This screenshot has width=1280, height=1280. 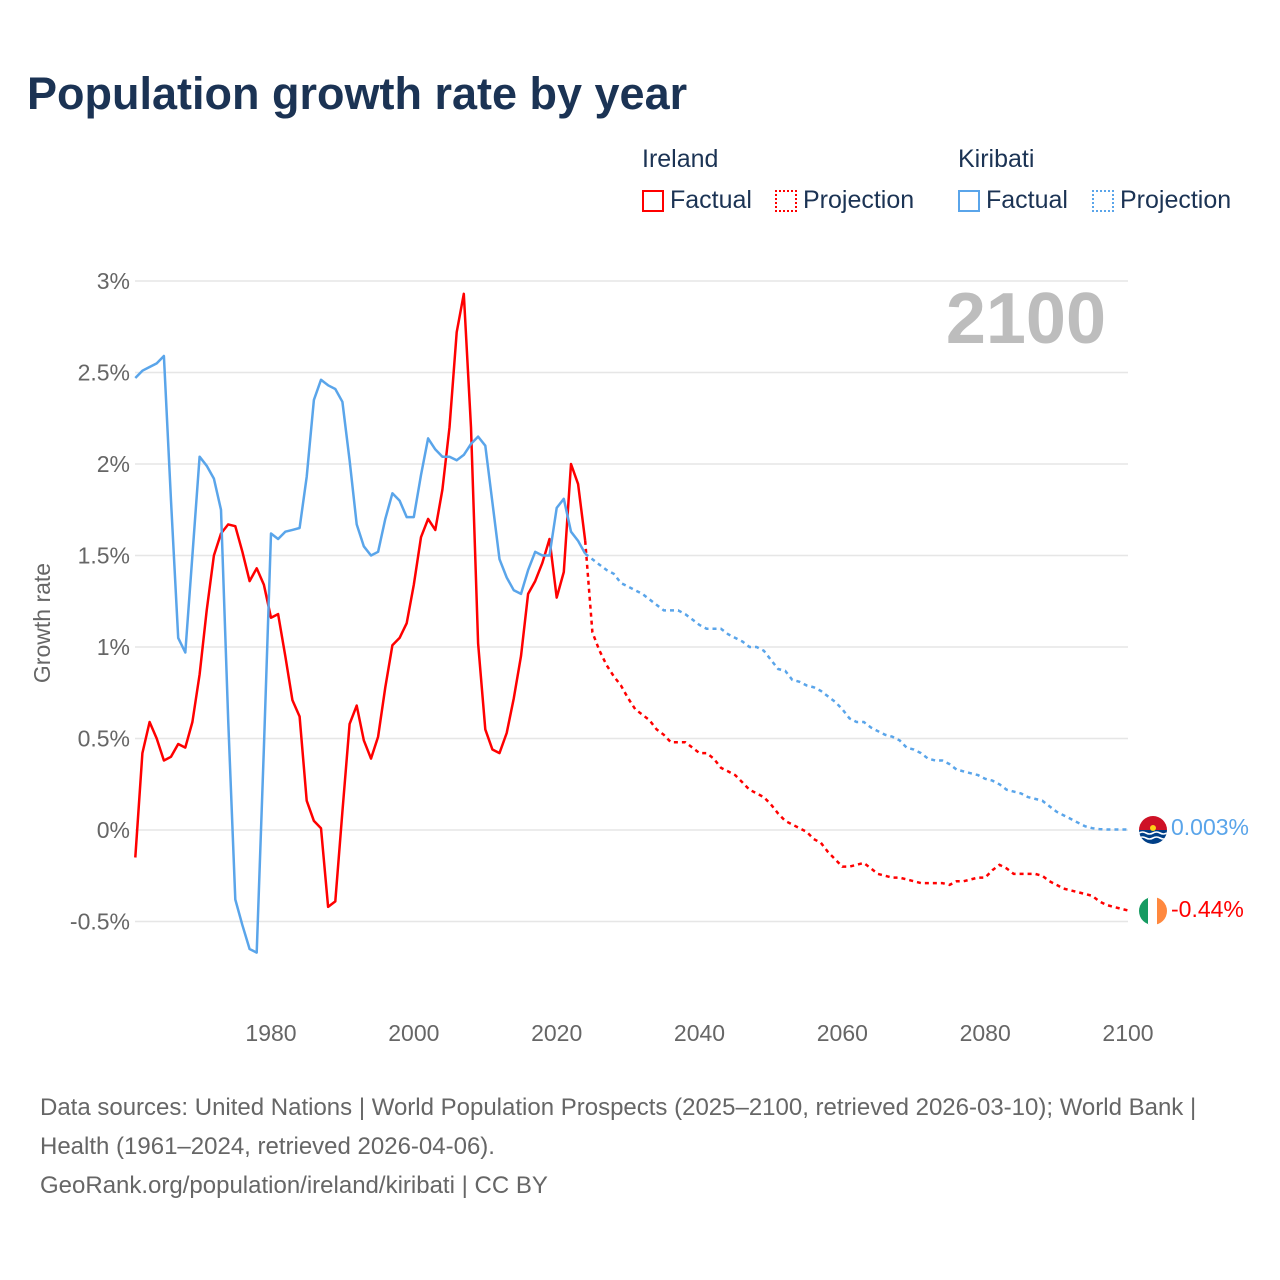 I want to click on x-tick-label: 2000, so click(x=413, y=1033).